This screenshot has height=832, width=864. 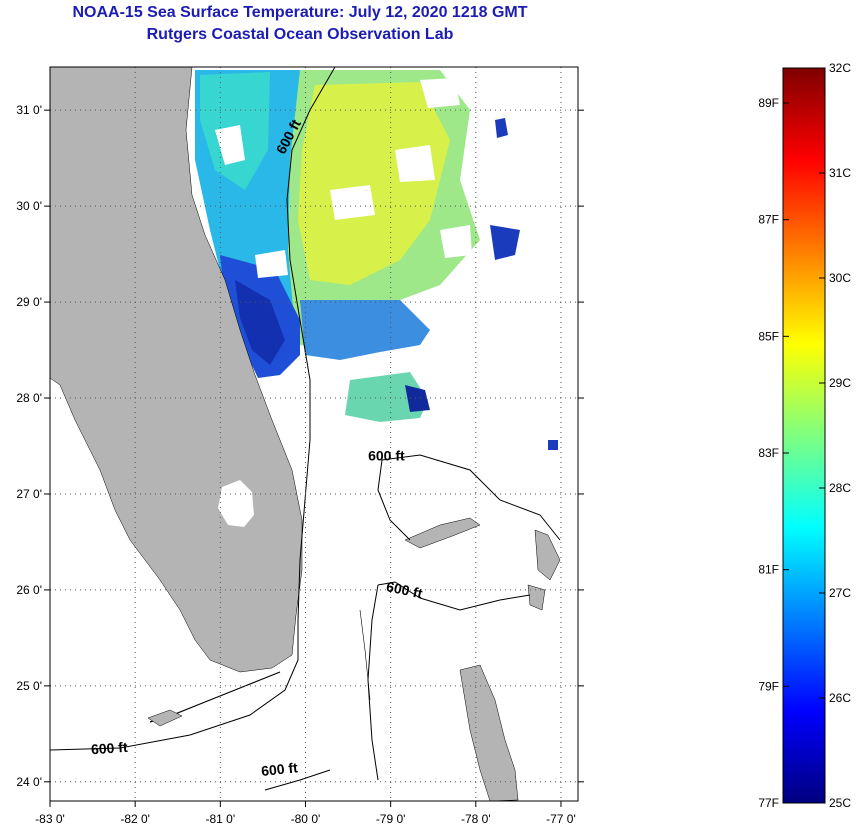 I want to click on colorbar-c-label: 29C, so click(x=840, y=383).